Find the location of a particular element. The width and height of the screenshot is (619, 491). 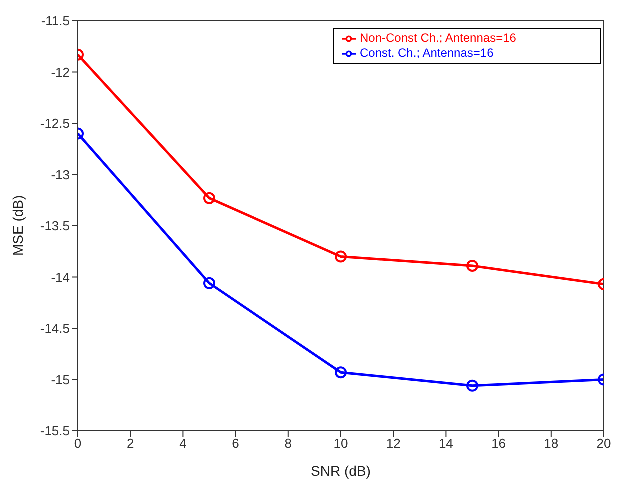

x-tick-label: 10 is located at coordinates (341, 444).